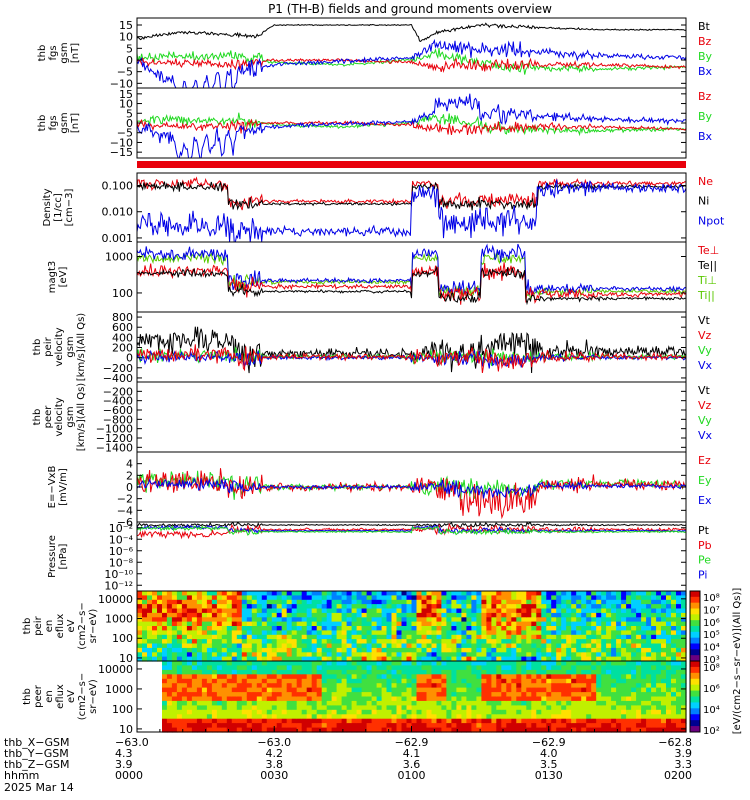 The width and height of the screenshot is (750, 800). I want to click on y-axis-label: (cm2−s−, so click(82, 625).